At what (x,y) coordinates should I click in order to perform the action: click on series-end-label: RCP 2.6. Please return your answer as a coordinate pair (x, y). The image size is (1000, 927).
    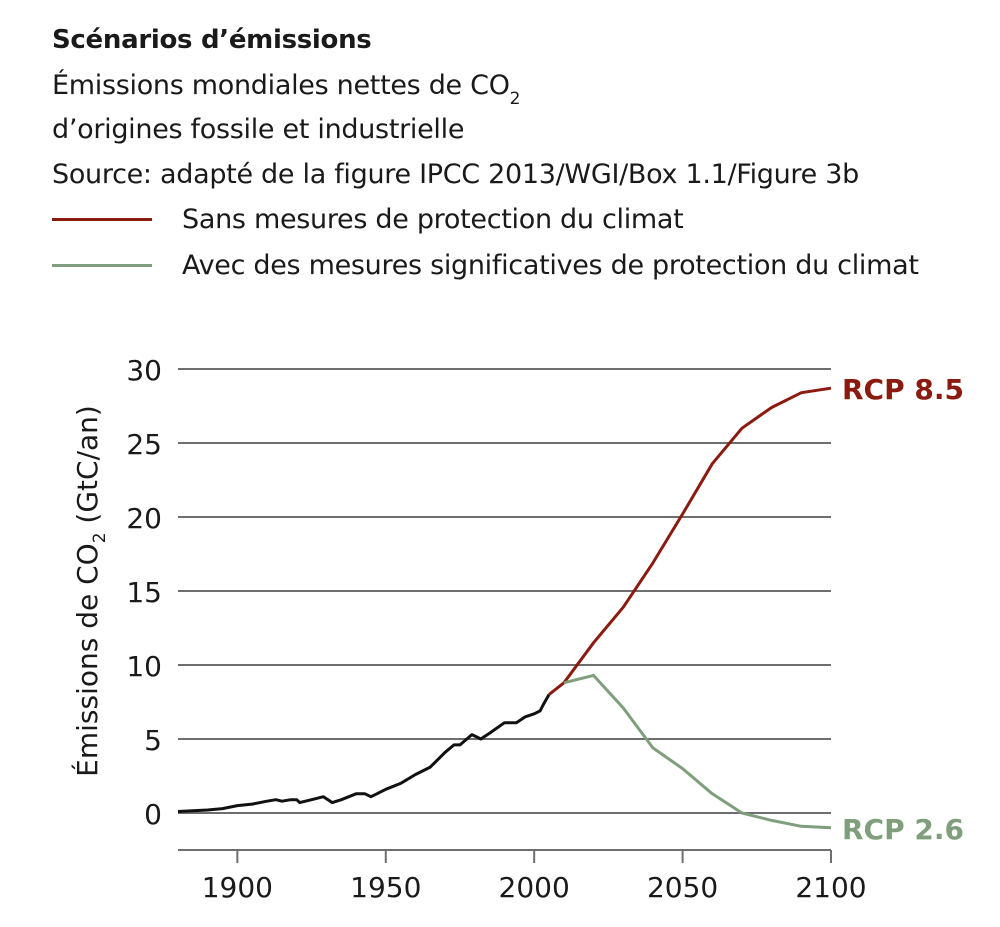
    Looking at the image, I should click on (903, 829).